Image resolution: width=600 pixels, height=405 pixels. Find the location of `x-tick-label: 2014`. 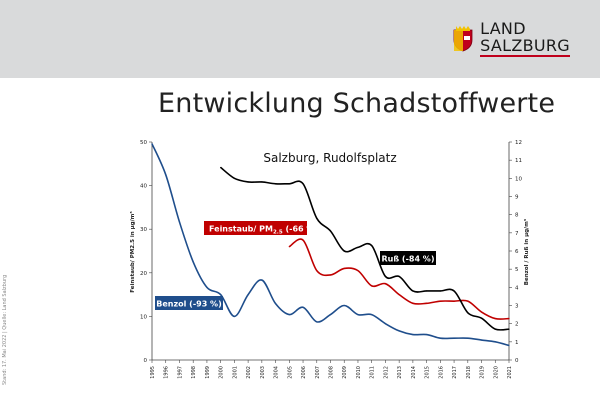

x-tick-label: 2014 is located at coordinates (414, 372).